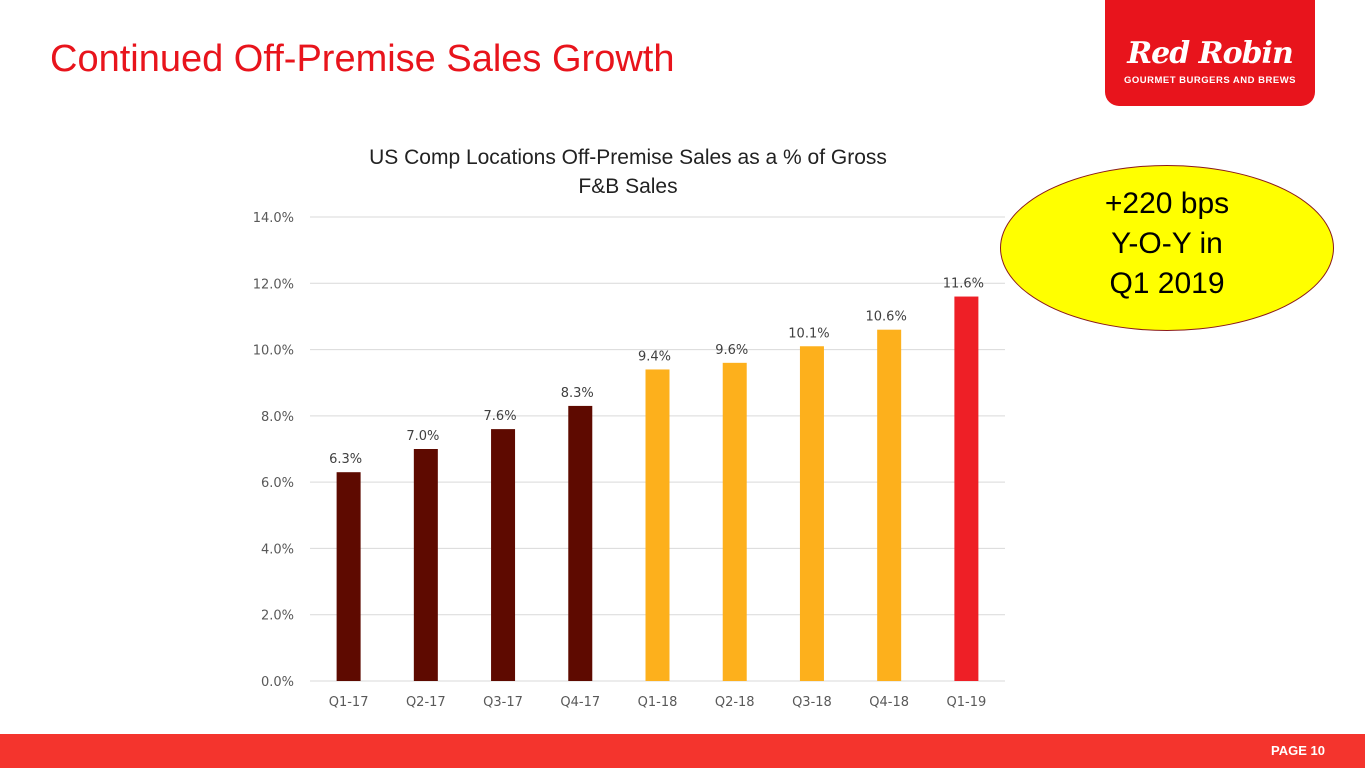 The width and height of the screenshot is (1365, 768). What do you see at coordinates (422, 436) in the screenshot?
I see `data-label: 7.0%` at bounding box center [422, 436].